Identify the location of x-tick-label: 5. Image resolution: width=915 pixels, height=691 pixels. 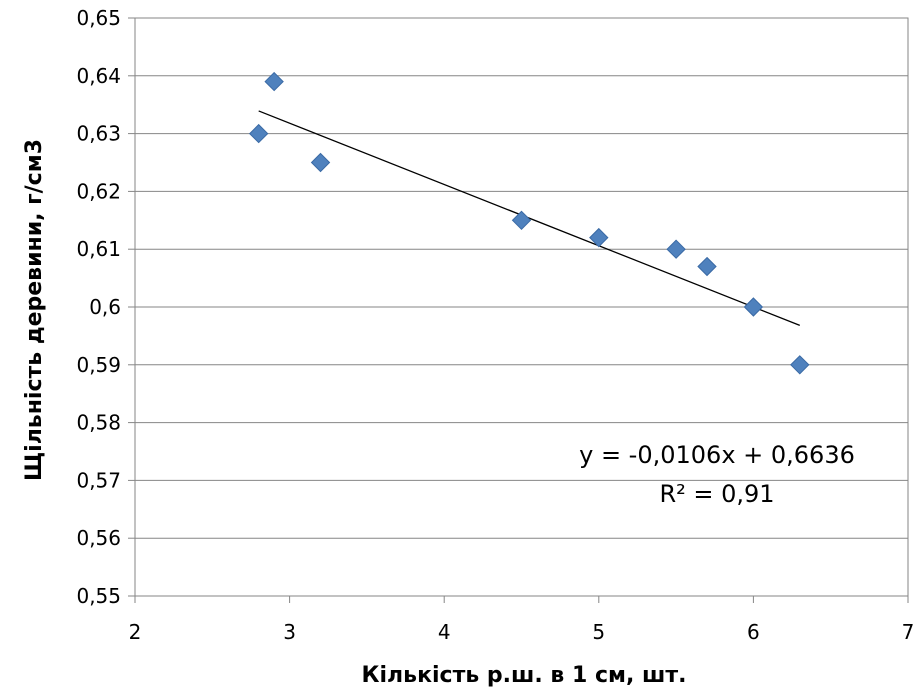
(598, 632).